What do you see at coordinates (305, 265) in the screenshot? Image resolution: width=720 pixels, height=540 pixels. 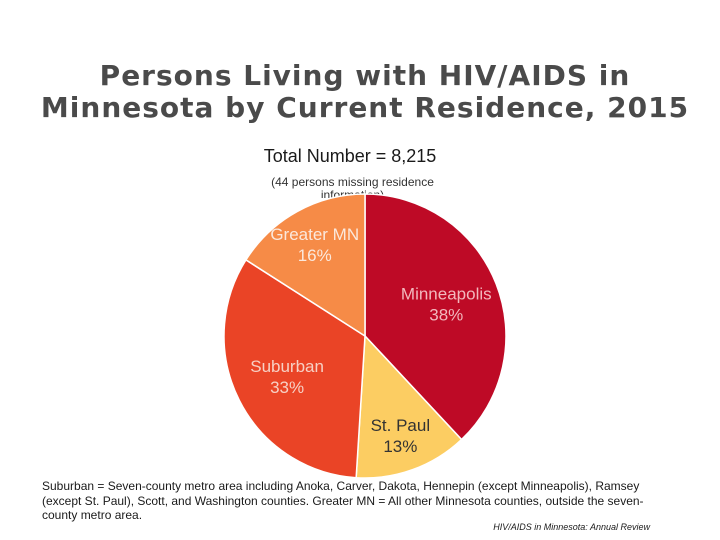 I see `pie-slice-greater-mn` at bounding box center [305, 265].